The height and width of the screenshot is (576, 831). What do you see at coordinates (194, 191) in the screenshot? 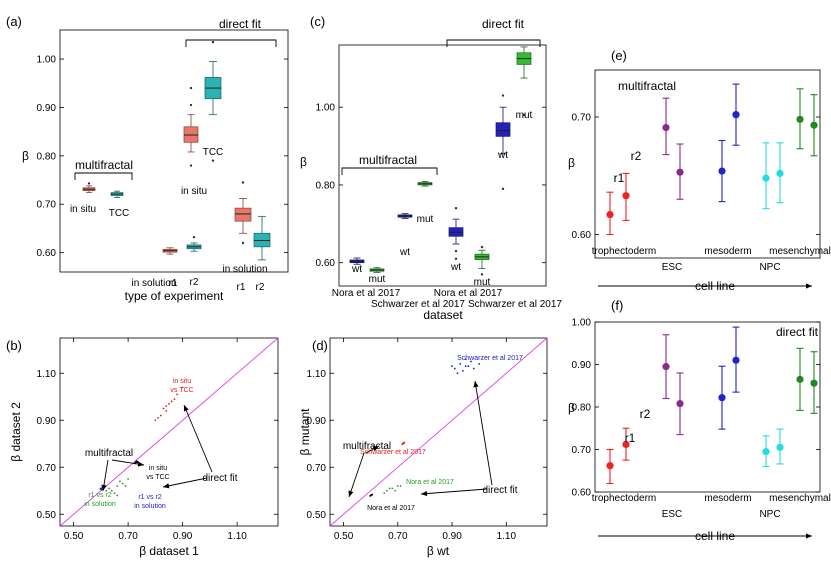
I see `box-label: in situ` at bounding box center [194, 191].